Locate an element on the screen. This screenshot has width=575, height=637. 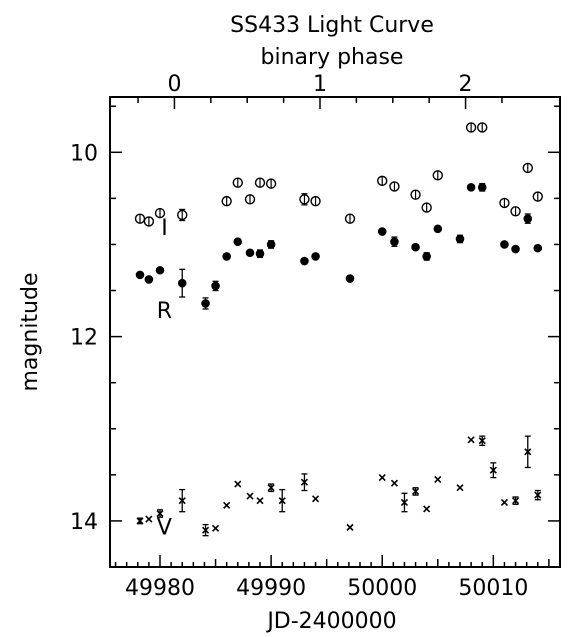
x-tick-label: 50010 is located at coordinates (493, 588).